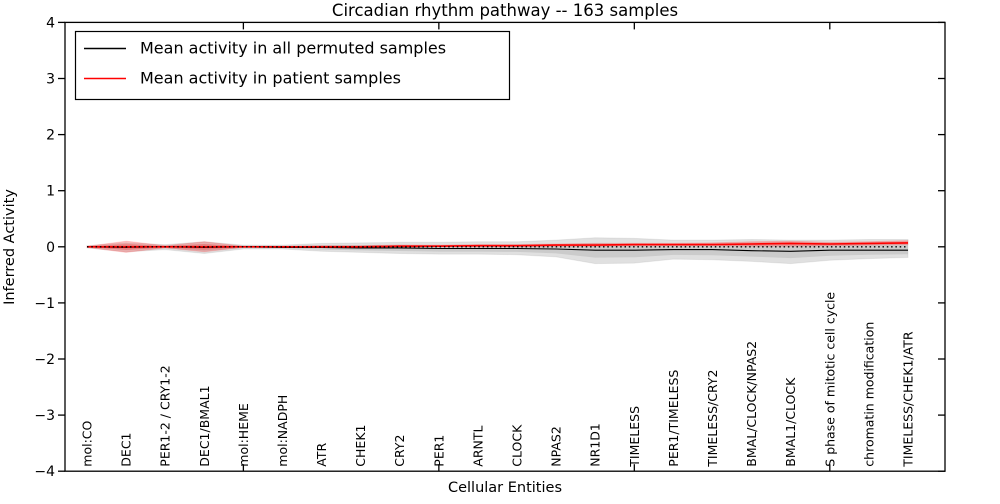 The height and width of the screenshot is (504, 1000). I want to click on x-tick-label: NR1D1, so click(595, 445).